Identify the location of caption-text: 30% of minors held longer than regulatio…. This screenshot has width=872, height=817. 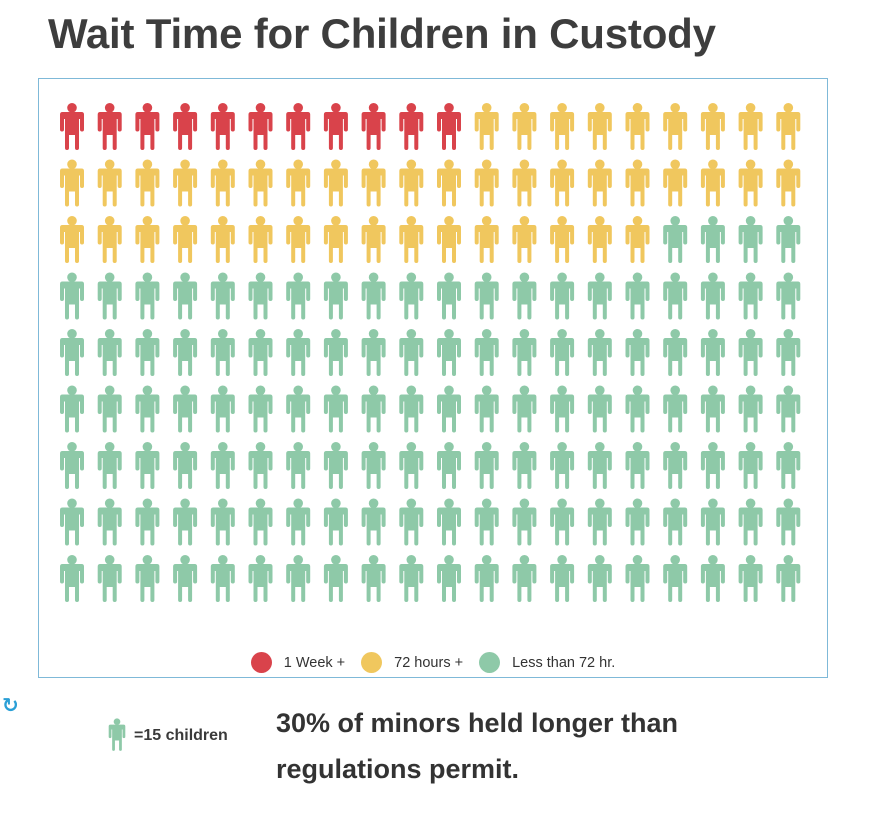
(477, 746).